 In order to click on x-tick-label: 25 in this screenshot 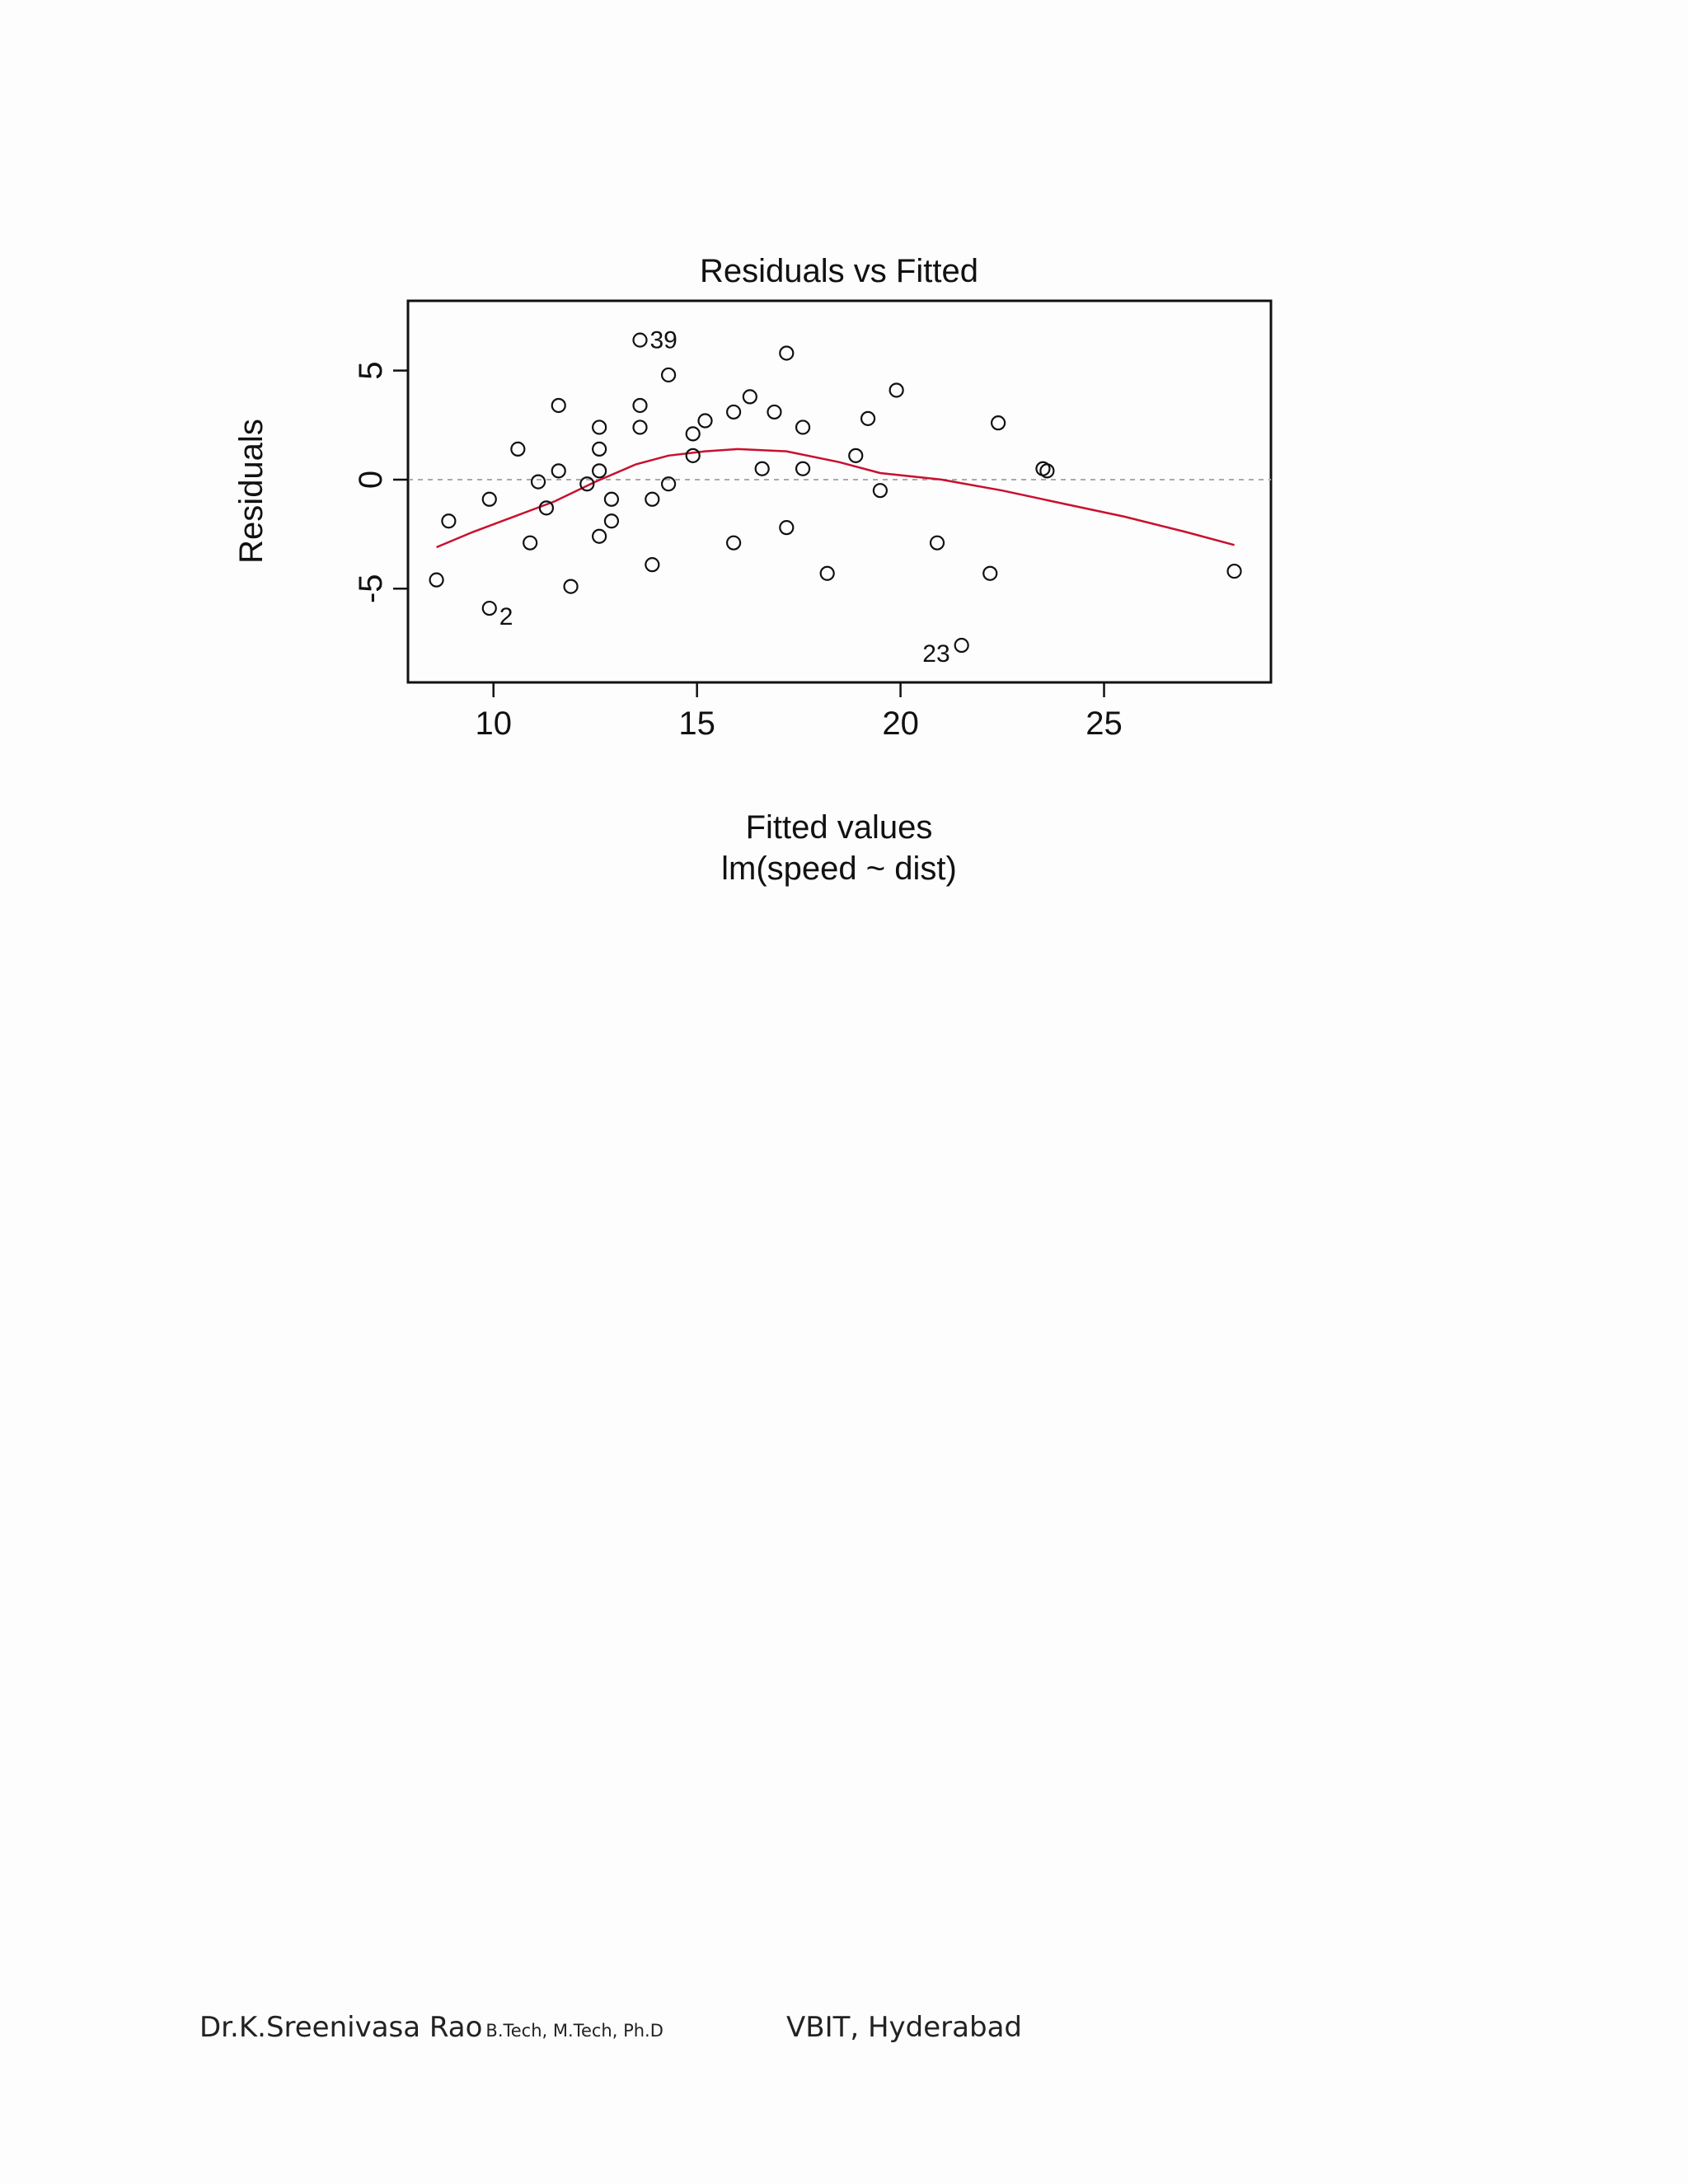, I will do `click(1104, 723)`.